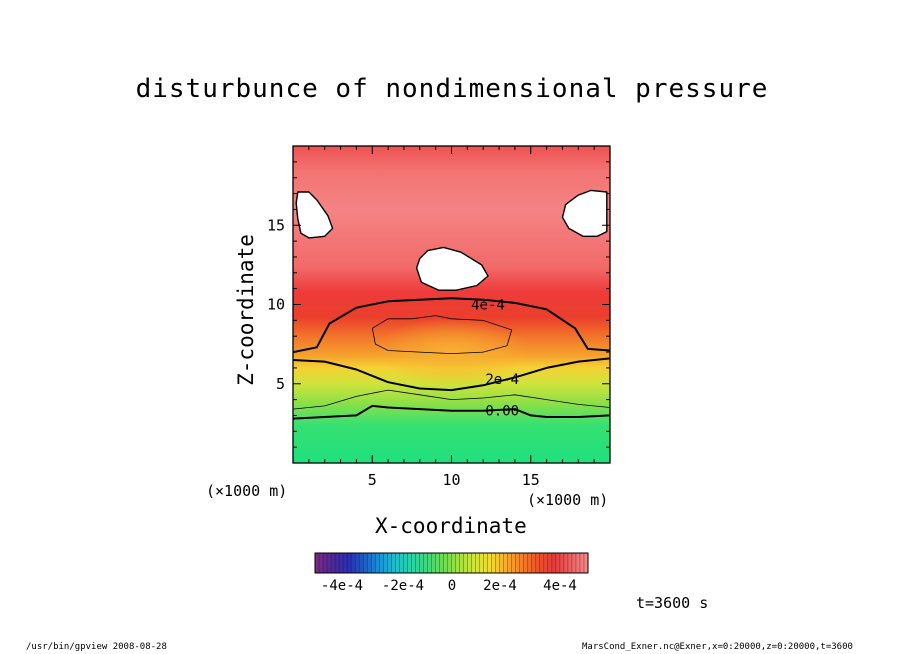 The height and width of the screenshot is (654, 904). I want to click on colorbar-tick-label: 0, so click(452, 586).